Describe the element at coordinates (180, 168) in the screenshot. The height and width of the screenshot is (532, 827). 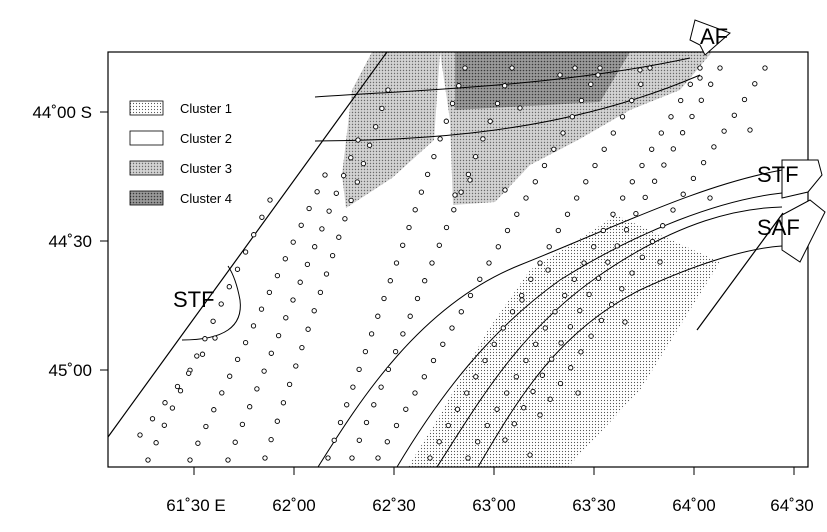
I see `legend-item-cluster-3: Cluster 3` at that location.